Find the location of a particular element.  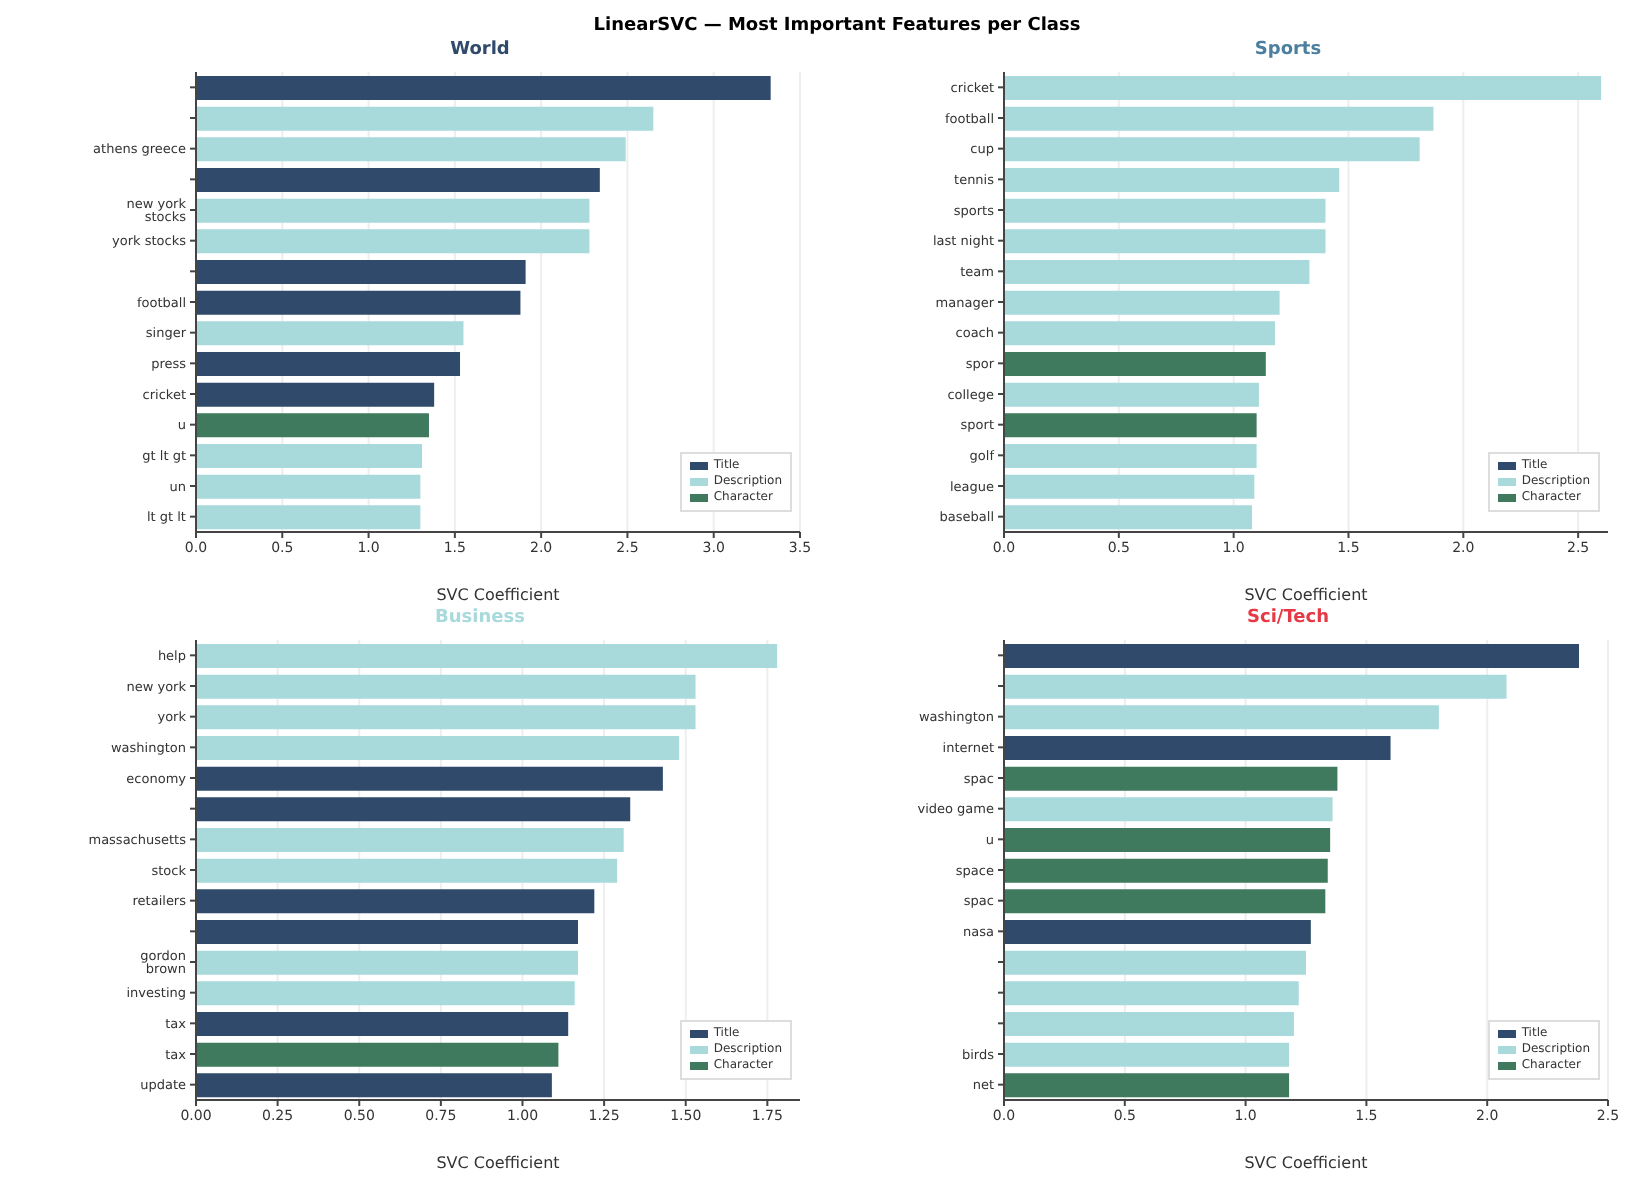

chart-title: Sports is located at coordinates (1288, 52).